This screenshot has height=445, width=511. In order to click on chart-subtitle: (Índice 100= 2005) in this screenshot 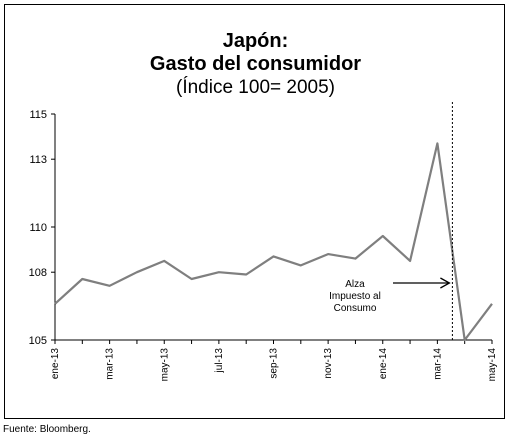, I will do `click(255, 87)`.